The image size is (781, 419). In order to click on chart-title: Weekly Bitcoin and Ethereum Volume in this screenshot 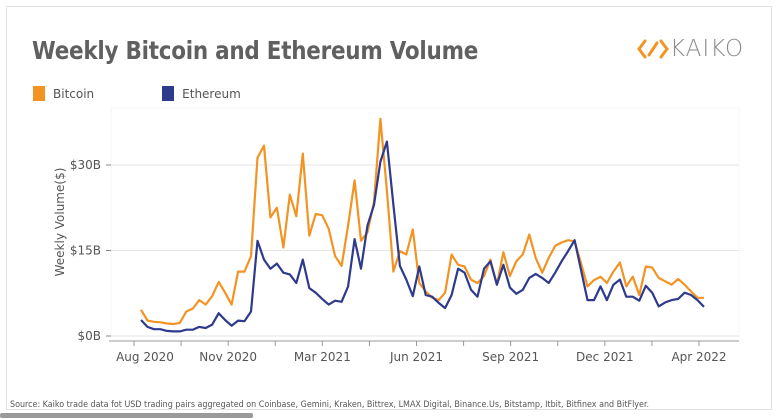, I will do `click(255, 50)`.